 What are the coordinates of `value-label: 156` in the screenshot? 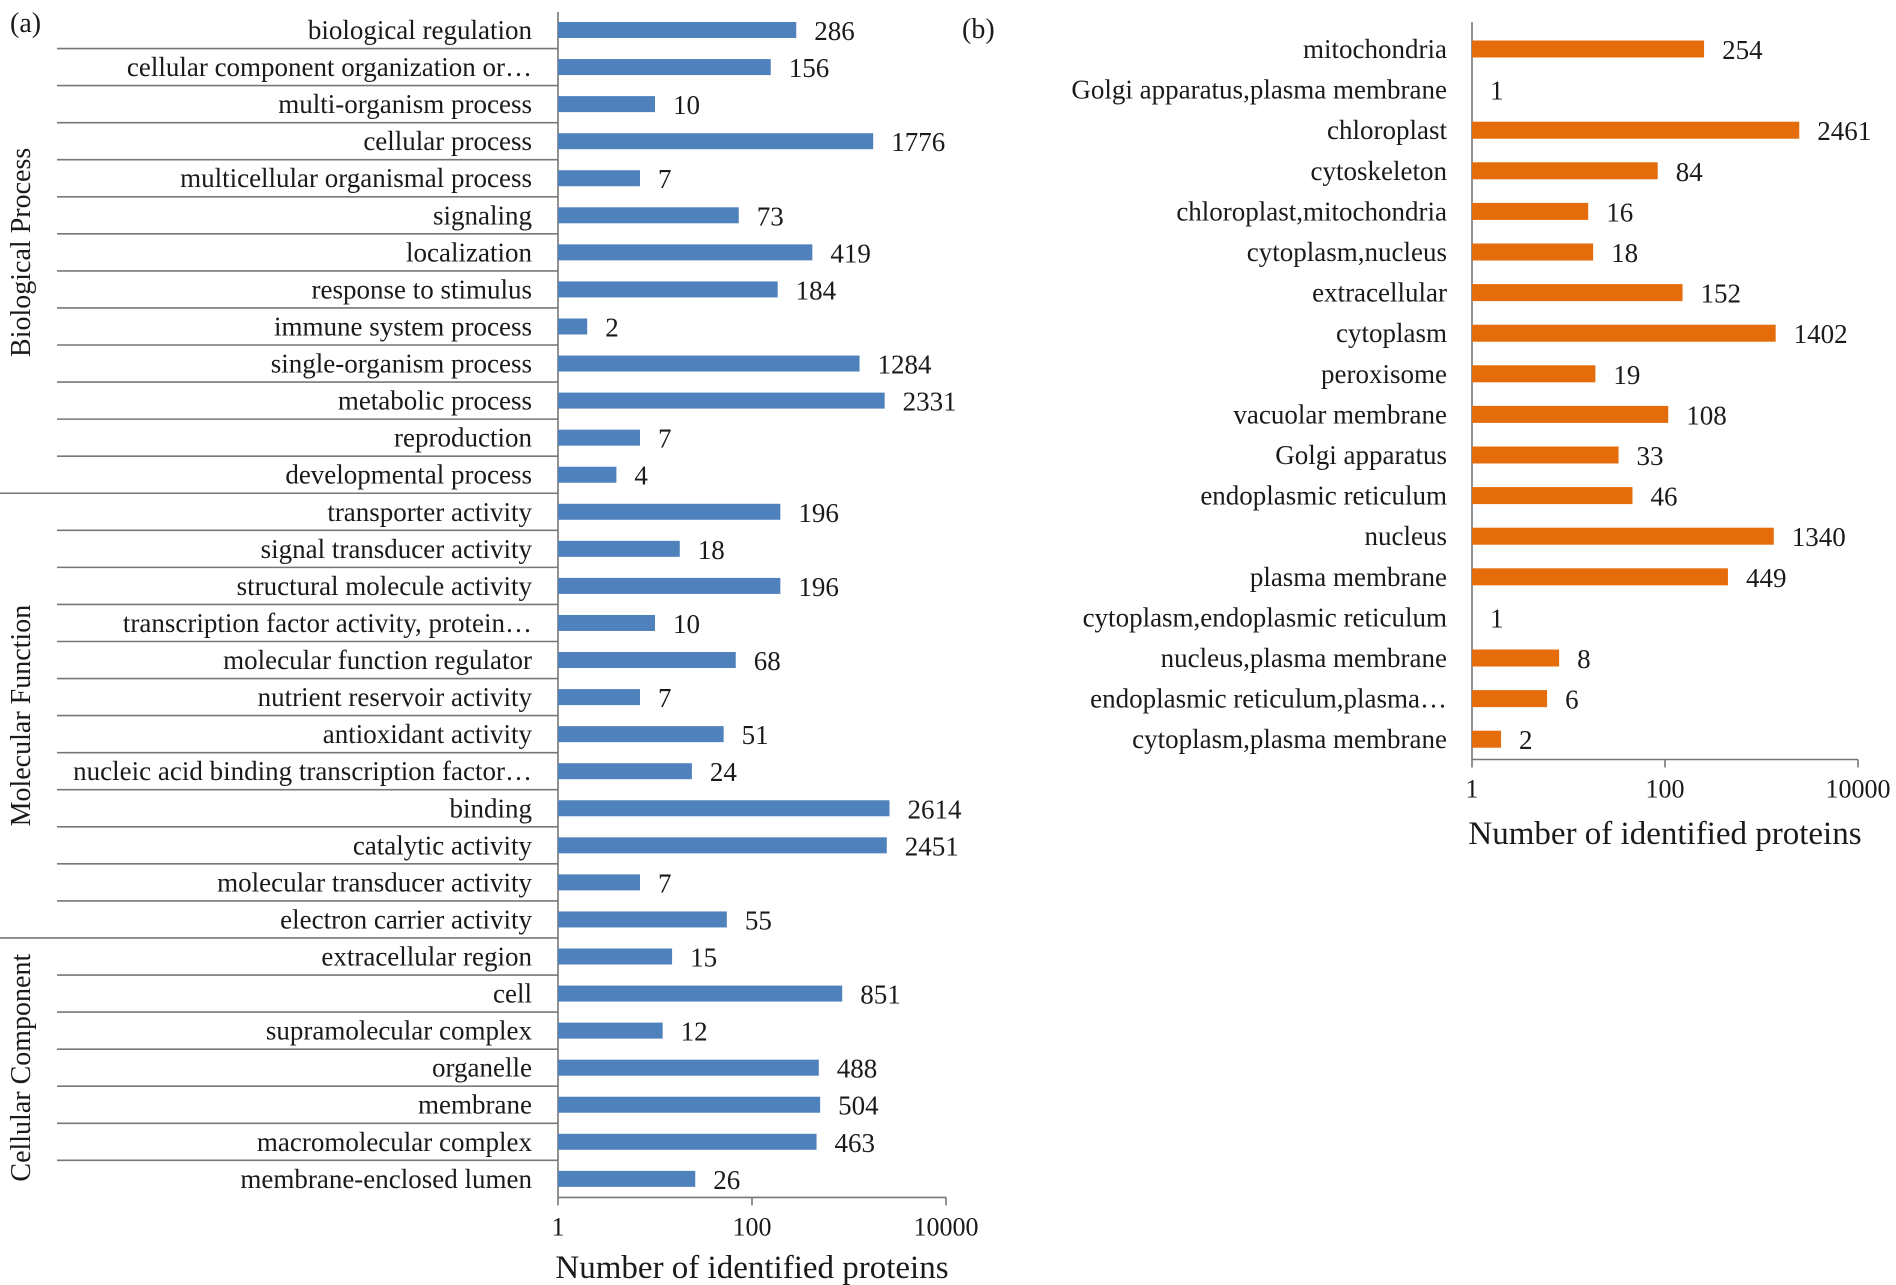 It's located at (809, 68).